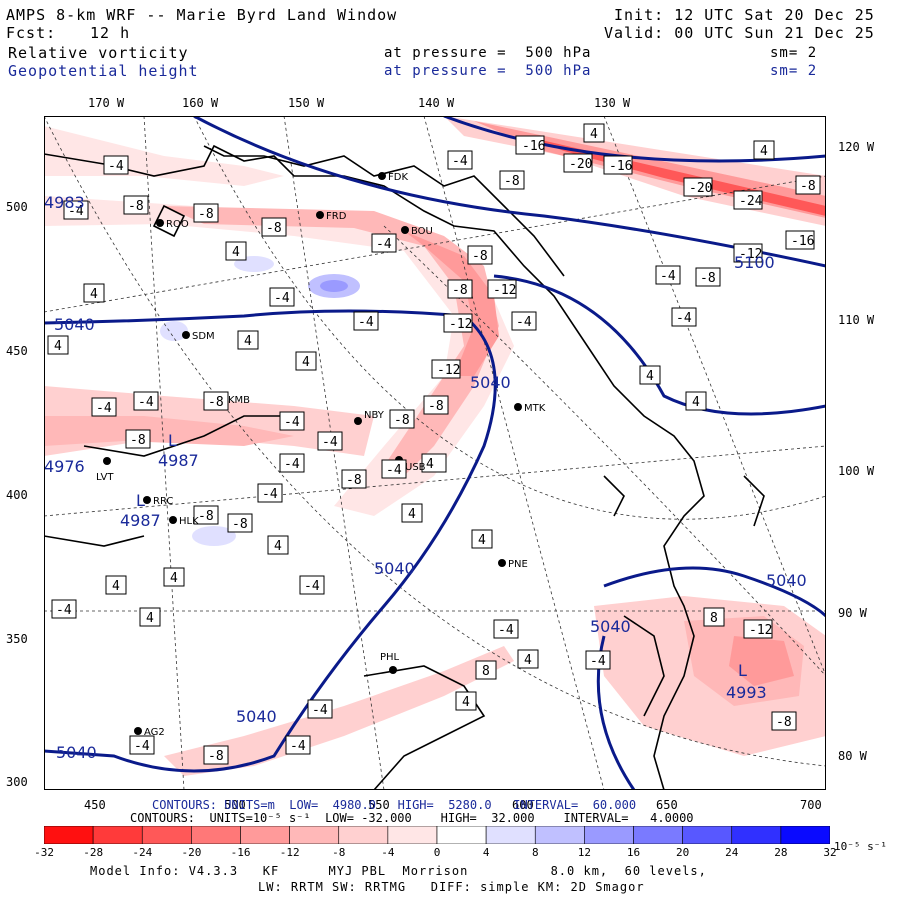  I want to click on field1-smoothing: sm= 2, so click(794, 53).